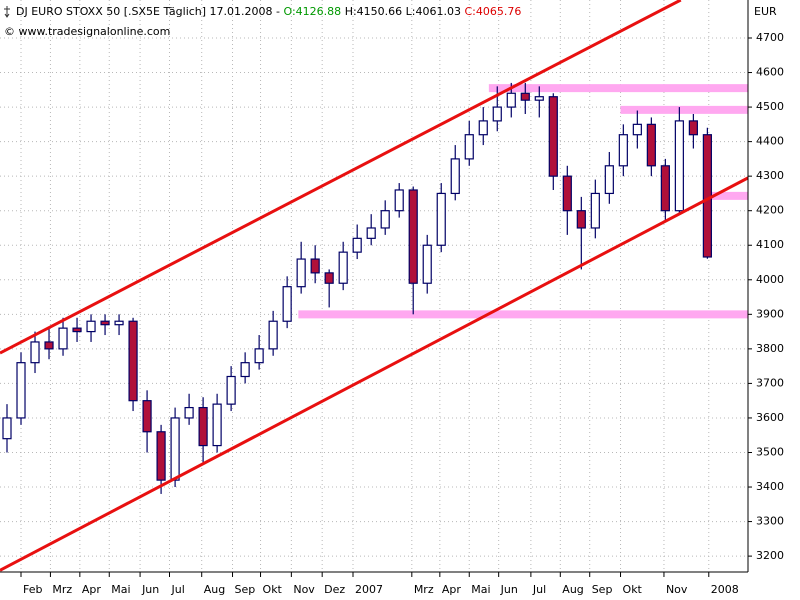 This screenshot has height=600, width=800. Describe the element at coordinates (770, 244) in the screenshot. I see `y-tick-label: 4100` at that location.